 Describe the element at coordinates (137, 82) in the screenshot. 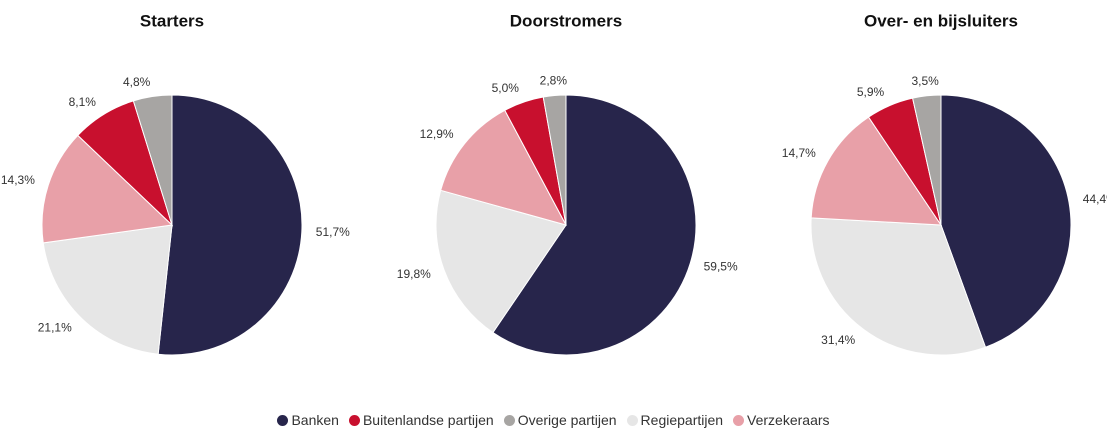

I see `slice-label: 4,8%` at that location.